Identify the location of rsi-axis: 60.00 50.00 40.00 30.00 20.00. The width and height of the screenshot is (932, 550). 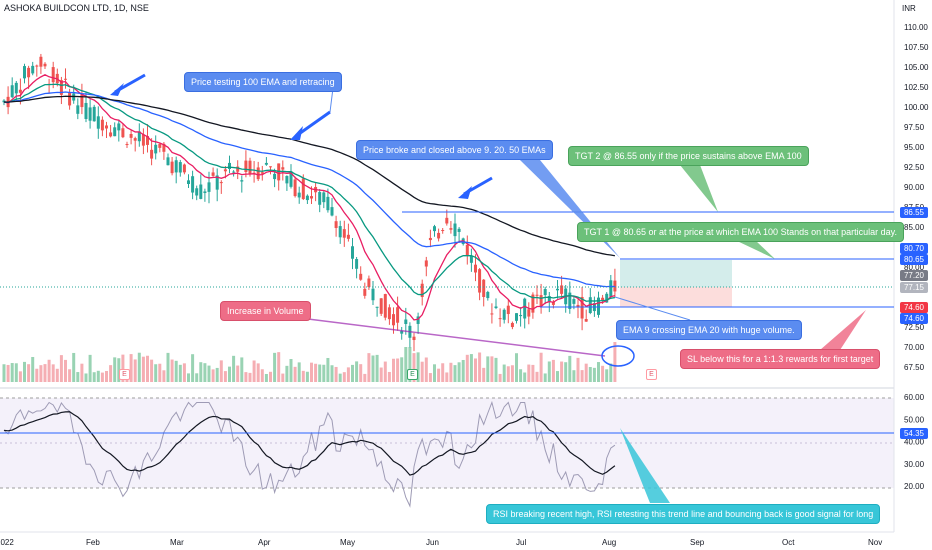
(914, 442).